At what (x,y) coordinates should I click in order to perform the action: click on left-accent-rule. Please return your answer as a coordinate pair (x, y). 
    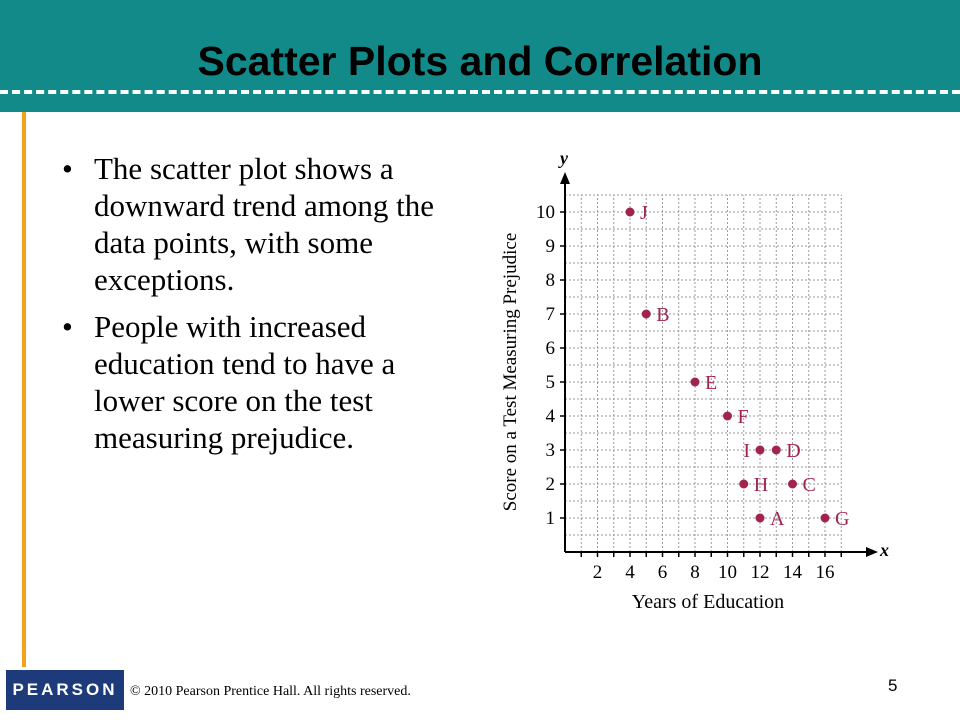
    Looking at the image, I should click on (24, 389).